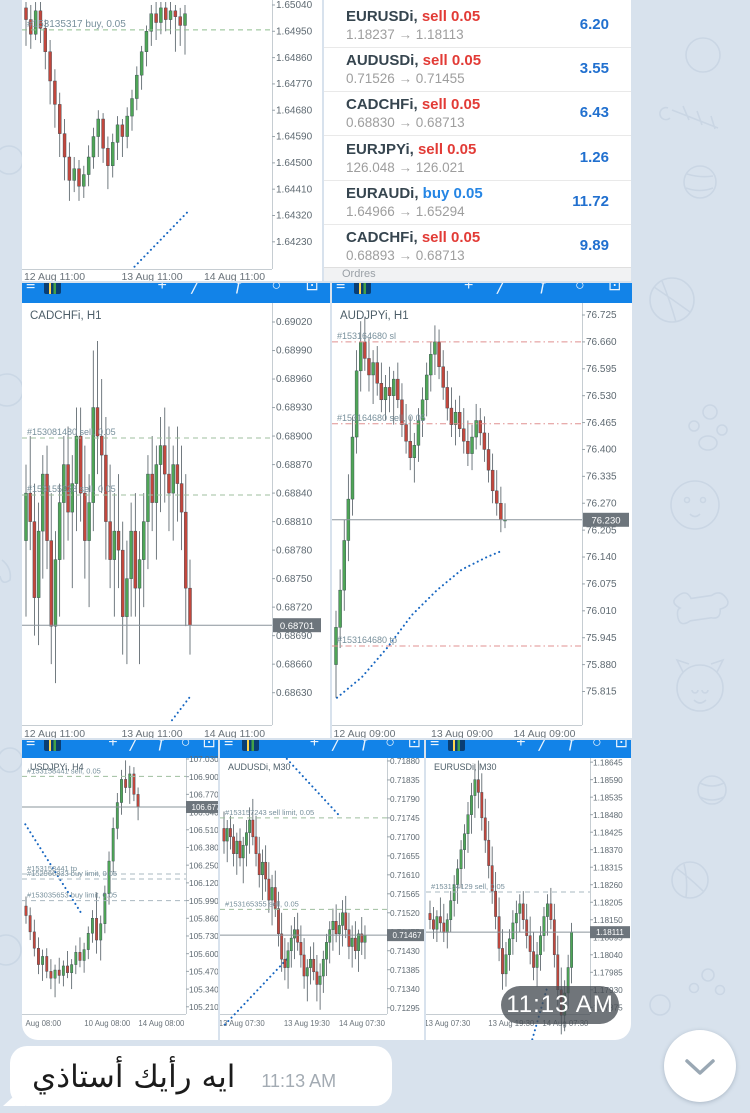 Image resolution: width=750 pixels, height=1113 pixels. What do you see at coordinates (299, 1081) in the screenshot?
I see `message-time: 11:13 AM` at bounding box center [299, 1081].